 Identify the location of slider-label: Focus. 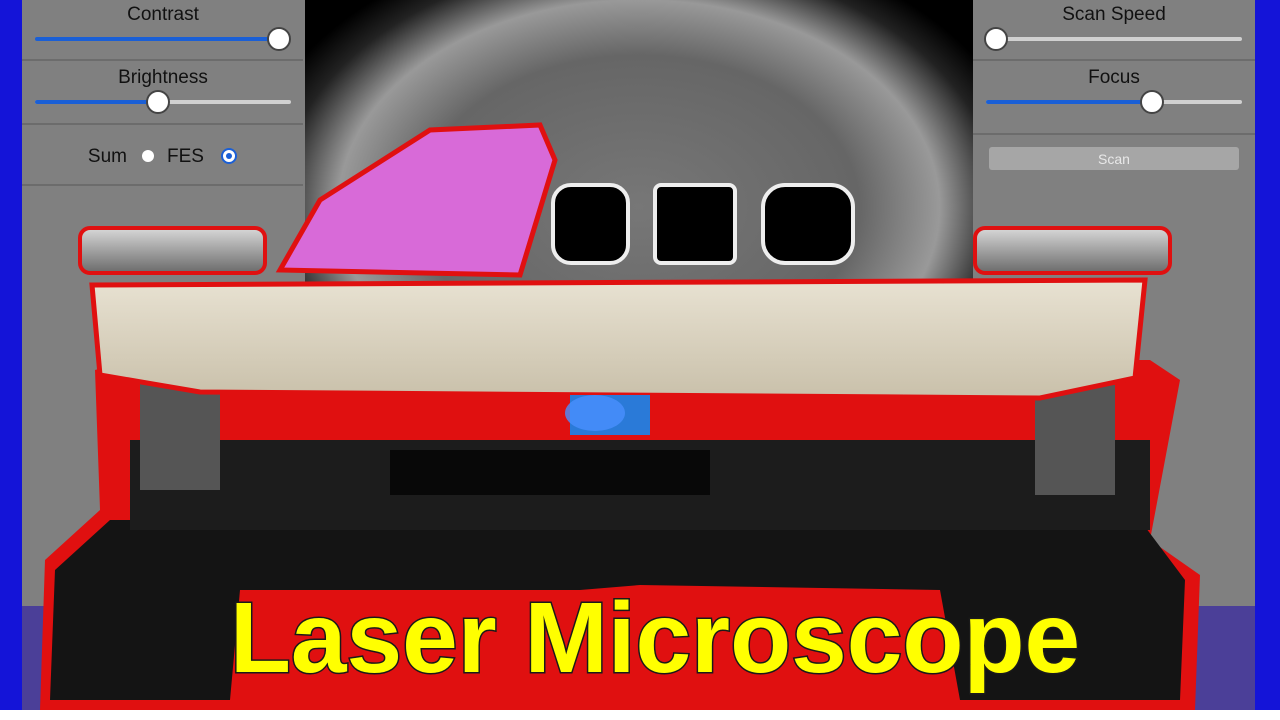
(1114, 77).